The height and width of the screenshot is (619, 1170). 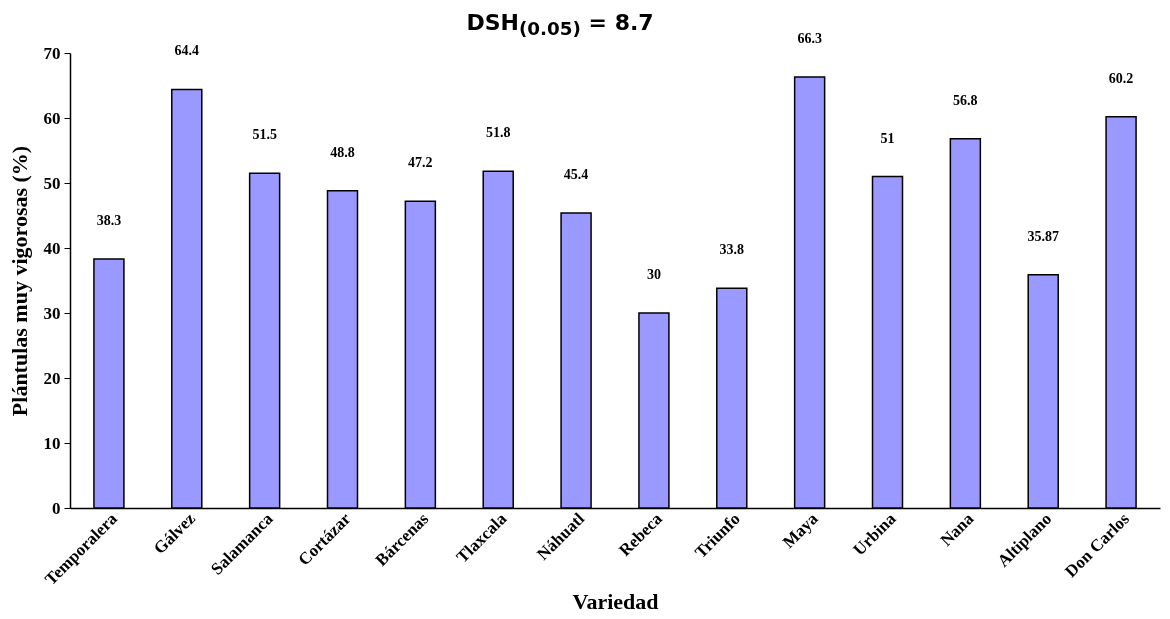 I want to click on y-tick-label: 50, so click(x=52, y=183).